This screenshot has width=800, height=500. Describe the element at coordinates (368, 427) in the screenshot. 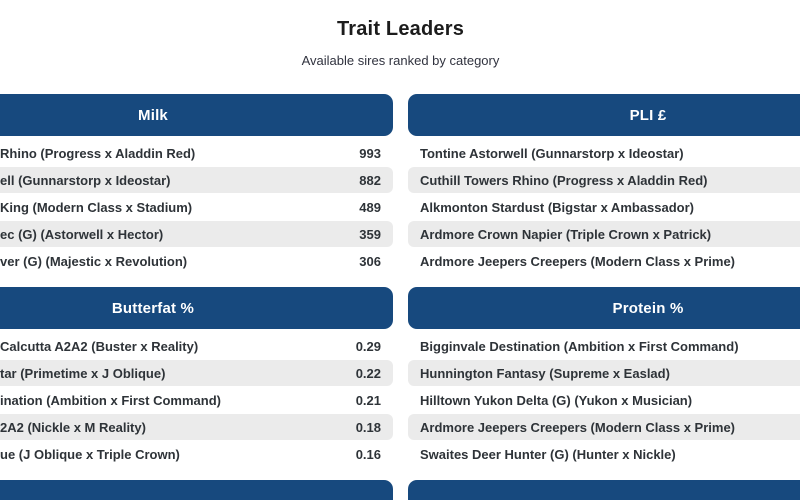

I see `sire-value: 0.18` at that location.